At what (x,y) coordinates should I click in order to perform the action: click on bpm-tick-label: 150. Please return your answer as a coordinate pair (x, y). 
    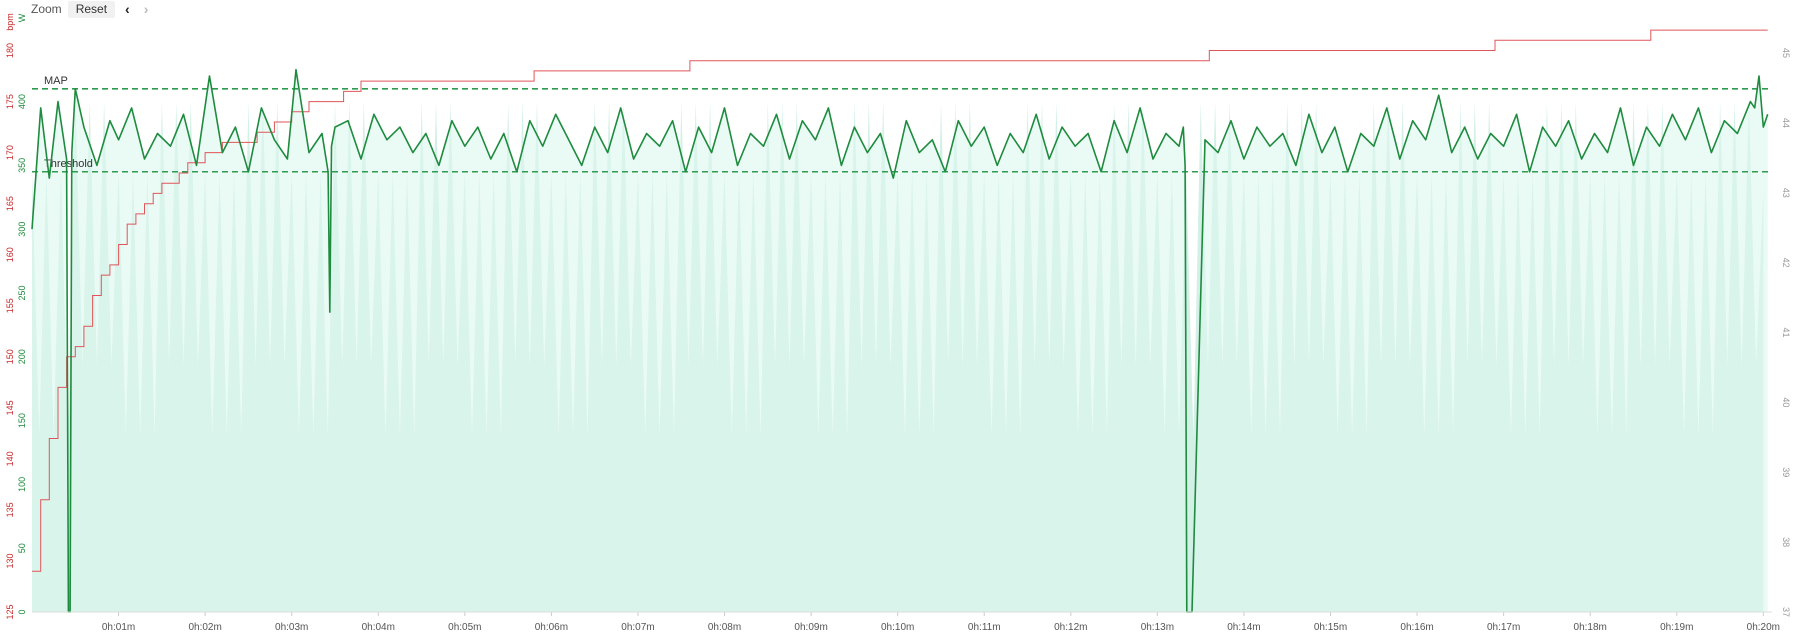
    Looking at the image, I should click on (10, 356).